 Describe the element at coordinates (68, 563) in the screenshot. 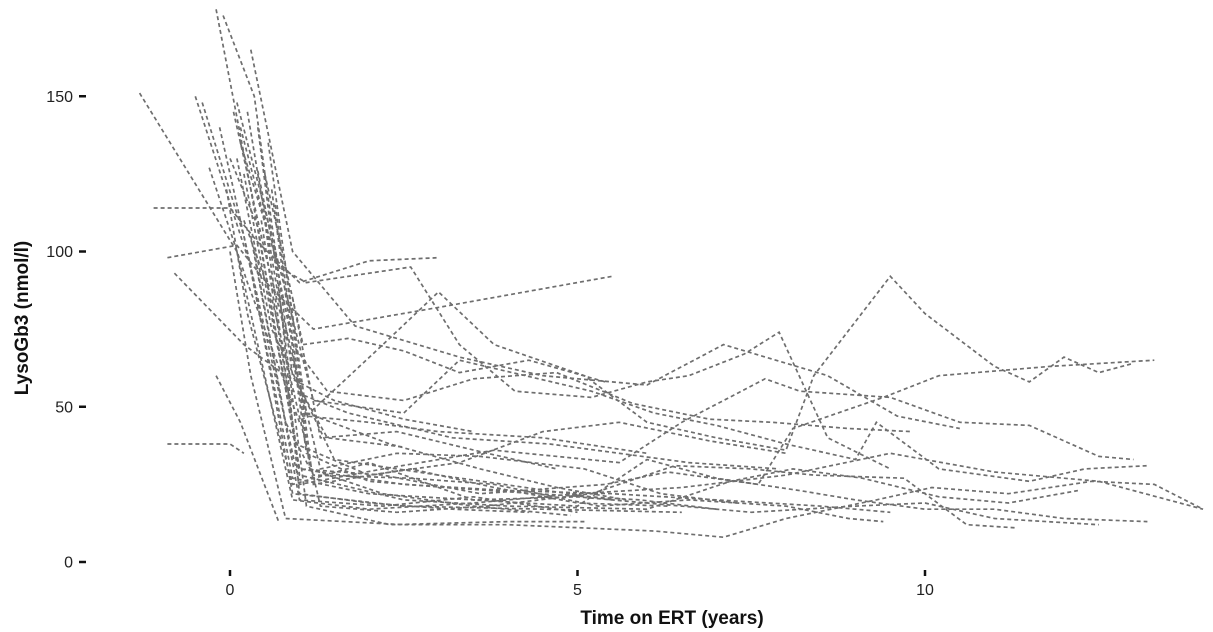

I see `y-tick-label-0: 0` at that location.